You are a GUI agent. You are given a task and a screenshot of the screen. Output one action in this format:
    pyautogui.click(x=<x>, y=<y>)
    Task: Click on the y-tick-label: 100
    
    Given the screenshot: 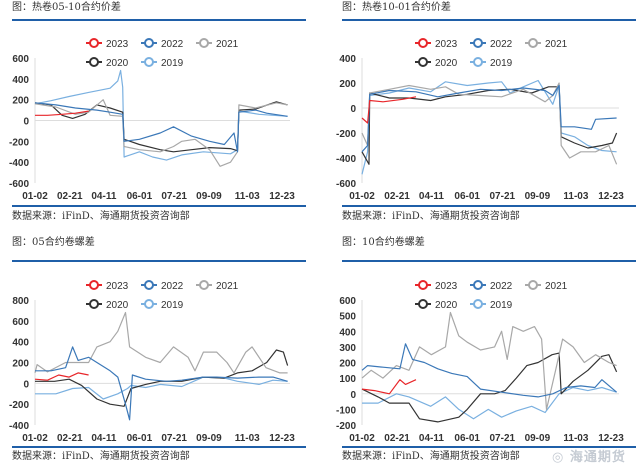 What is the action you would take?
    pyautogui.click(x=347, y=379)
    